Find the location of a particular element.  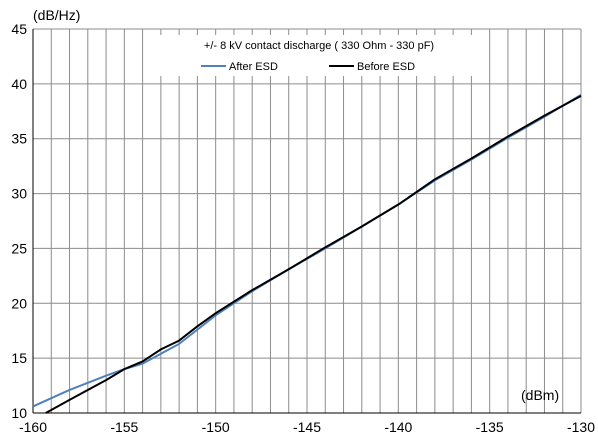

x-tick-label: -135 is located at coordinates (490, 427).